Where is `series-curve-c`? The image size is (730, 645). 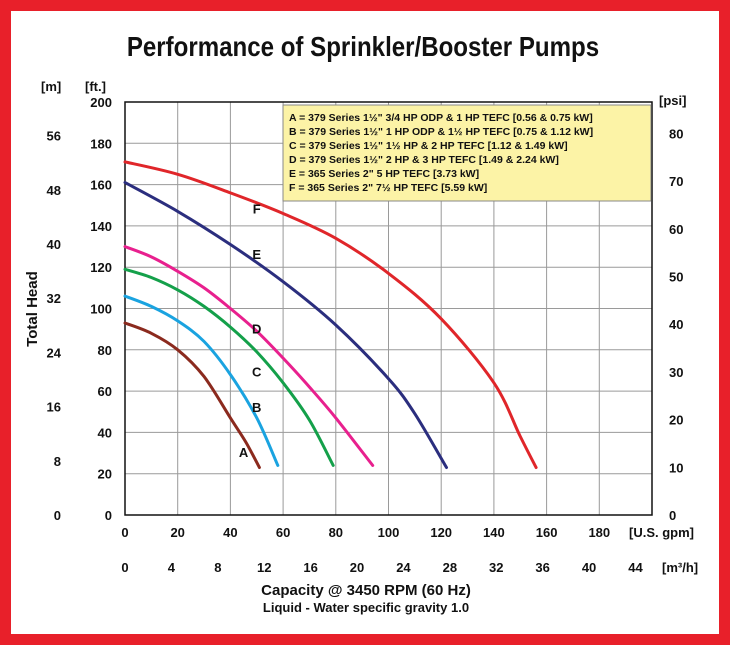
series-curve-c is located at coordinates (229, 367).